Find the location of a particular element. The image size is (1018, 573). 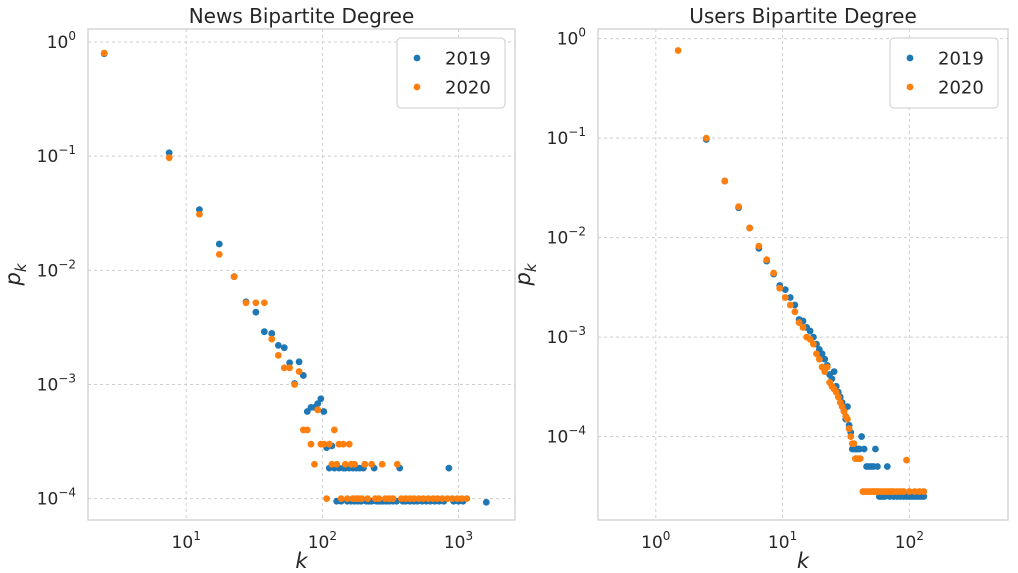

legend-label: 2020 is located at coordinates (961, 88).